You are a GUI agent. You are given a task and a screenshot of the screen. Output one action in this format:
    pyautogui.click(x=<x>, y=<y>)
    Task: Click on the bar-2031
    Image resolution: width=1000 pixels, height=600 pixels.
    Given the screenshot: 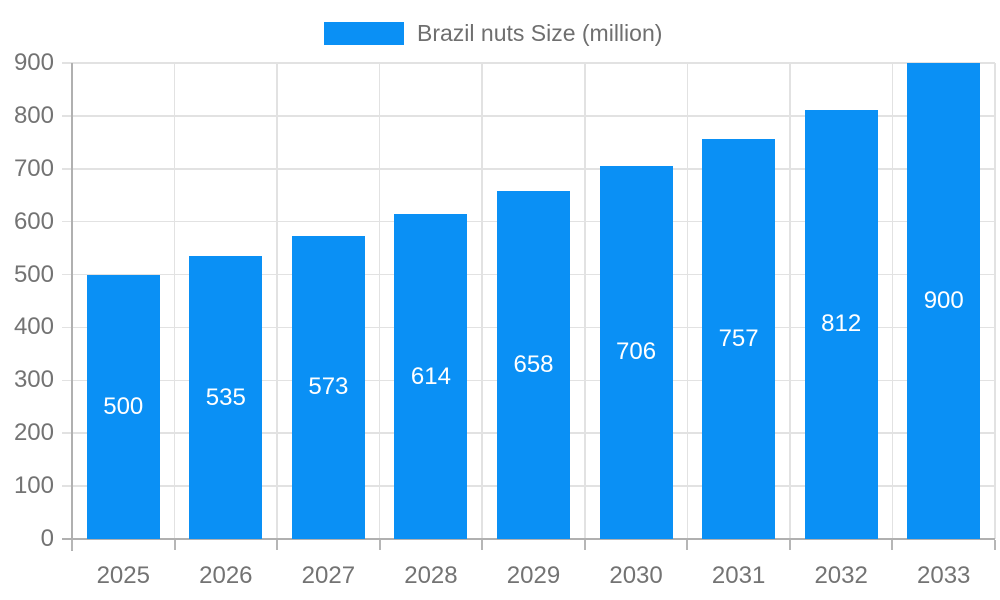 What is the action you would take?
    pyautogui.click(x=739, y=338)
    